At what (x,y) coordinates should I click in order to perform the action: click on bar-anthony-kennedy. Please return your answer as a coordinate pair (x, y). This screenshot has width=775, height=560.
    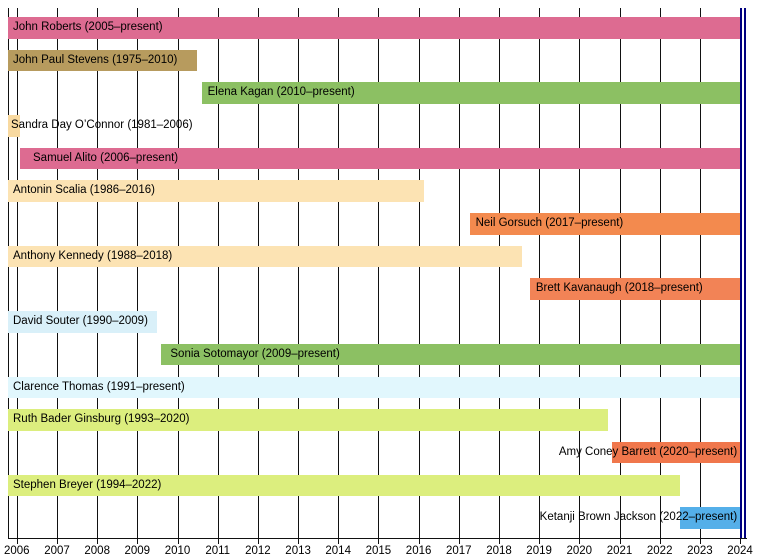
    Looking at the image, I should click on (265, 256).